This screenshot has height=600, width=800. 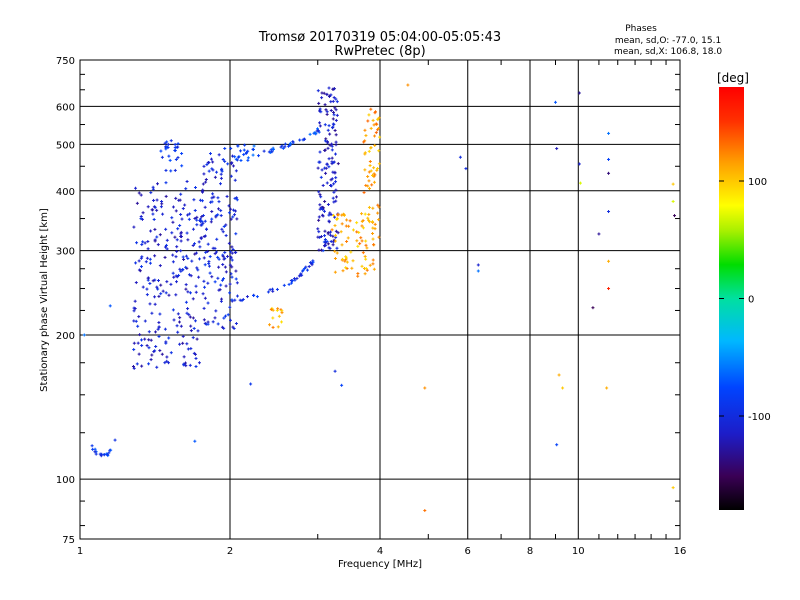 I want to click on phases-title: Phases, so click(x=641, y=29).